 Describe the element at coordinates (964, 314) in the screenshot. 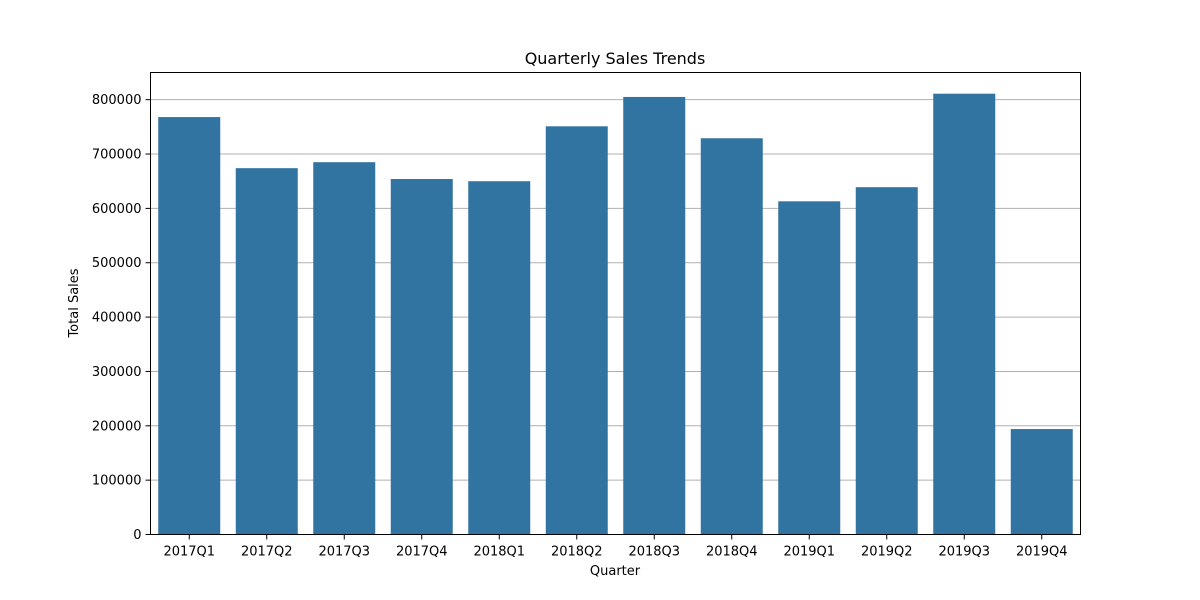

I see `bar-2019q3` at that location.